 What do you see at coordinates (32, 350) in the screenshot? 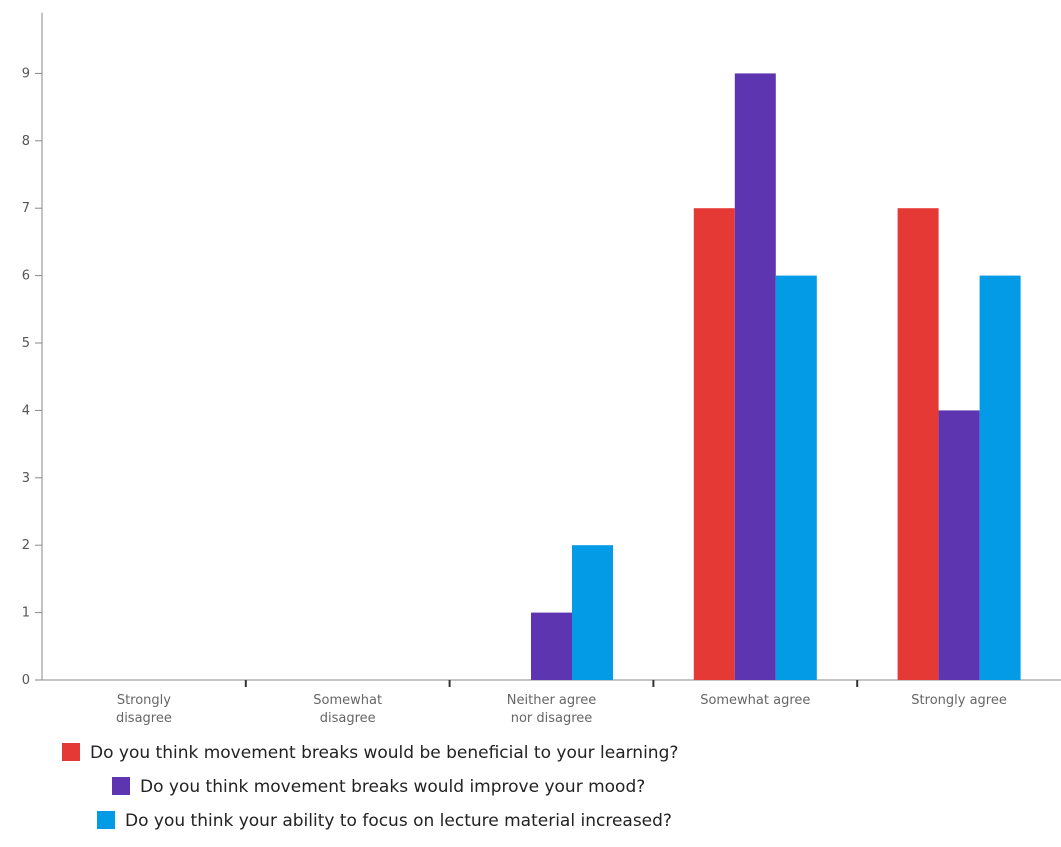
I see `y-axis: 0 1 2 3 4 5 6 7 8 9` at bounding box center [32, 350].